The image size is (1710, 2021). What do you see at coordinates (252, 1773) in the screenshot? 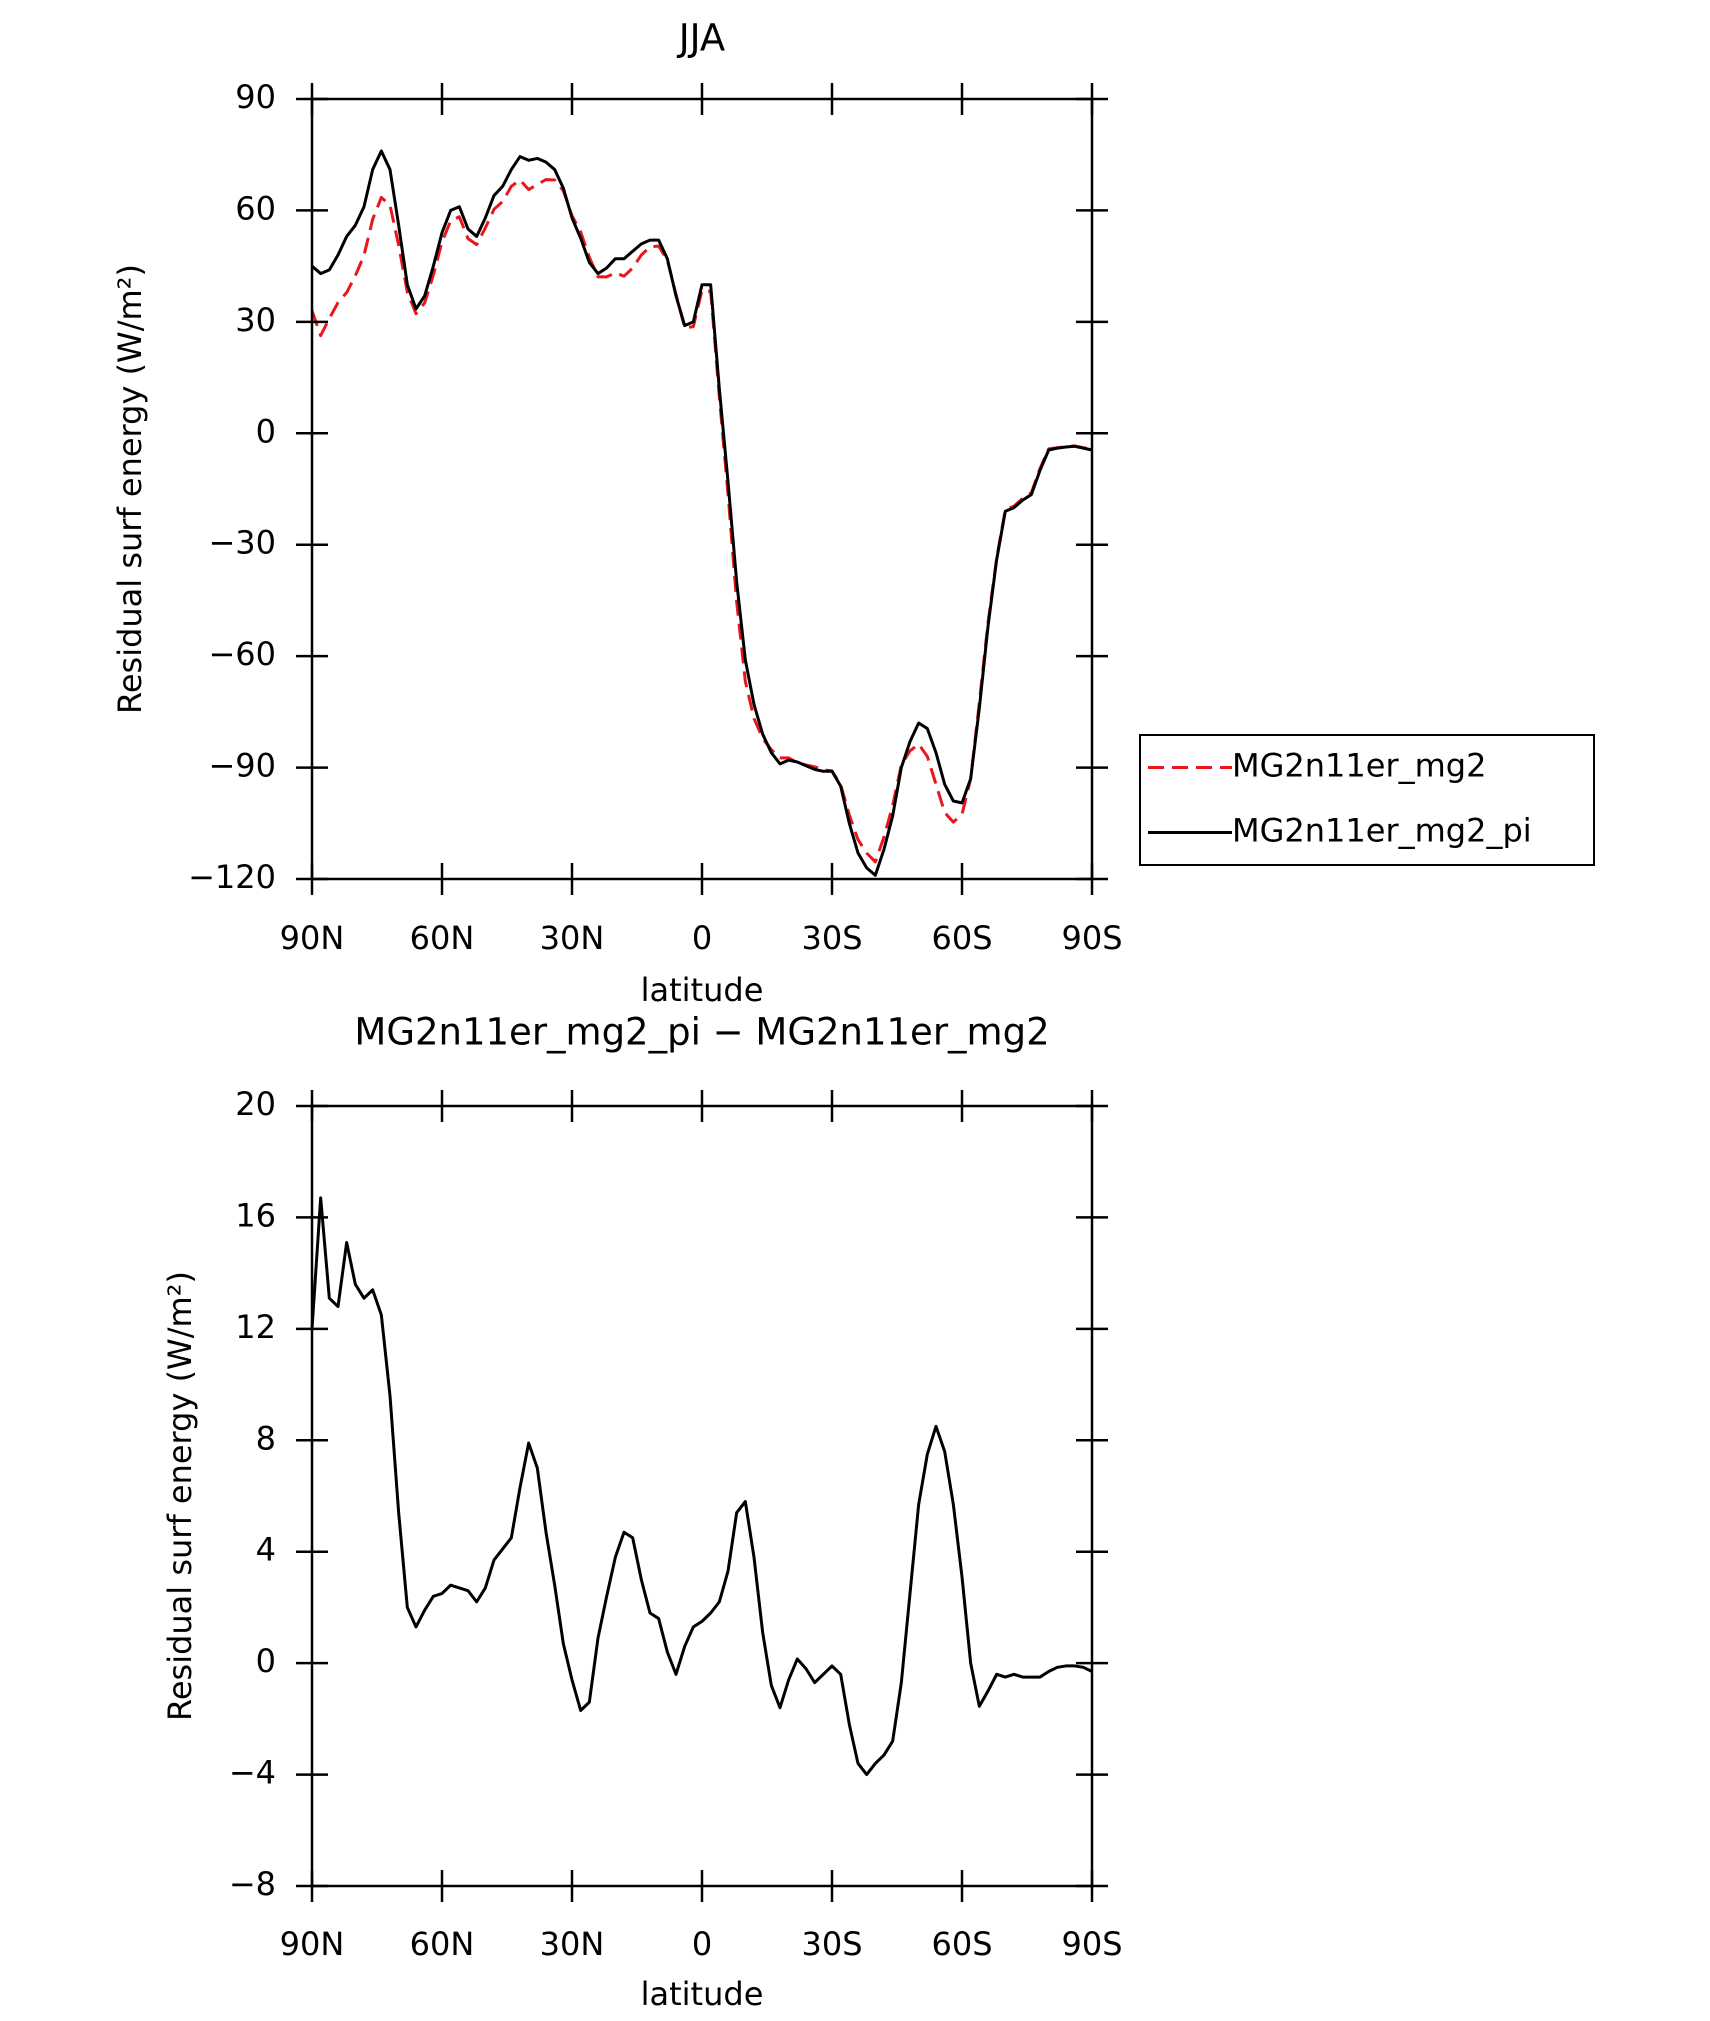
I see `y-tick-label: −4` at bounding box center [252, 1773].